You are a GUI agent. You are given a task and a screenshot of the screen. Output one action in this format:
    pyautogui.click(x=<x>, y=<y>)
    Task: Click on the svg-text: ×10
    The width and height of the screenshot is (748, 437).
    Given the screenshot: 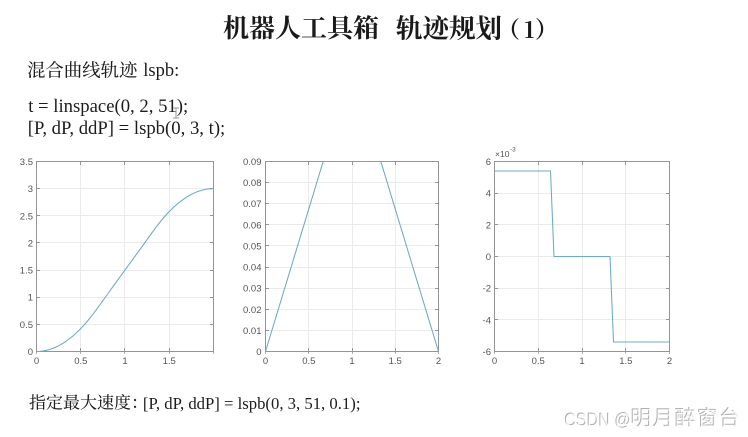 What is the action you would take?
    pyautogui.click(x=502, y=154)
    